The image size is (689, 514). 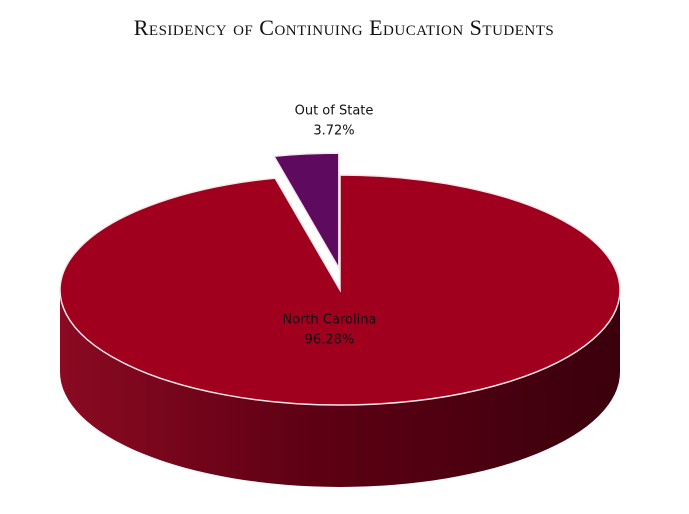 I want to click on slice-label: Out of State, so click(x=334, y=111).